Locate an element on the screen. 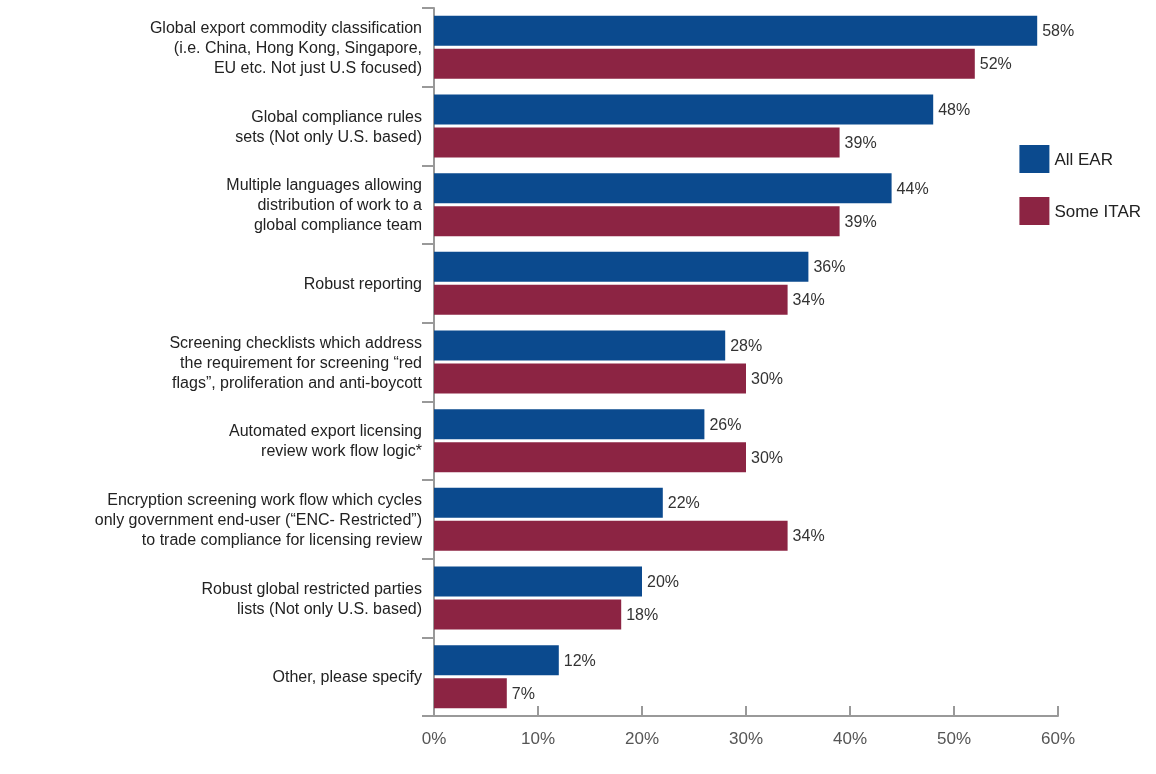 Image resolution: width=1156 pixels, height=774 pixels. data-label: 58% is located at coordinates (1058, 31).